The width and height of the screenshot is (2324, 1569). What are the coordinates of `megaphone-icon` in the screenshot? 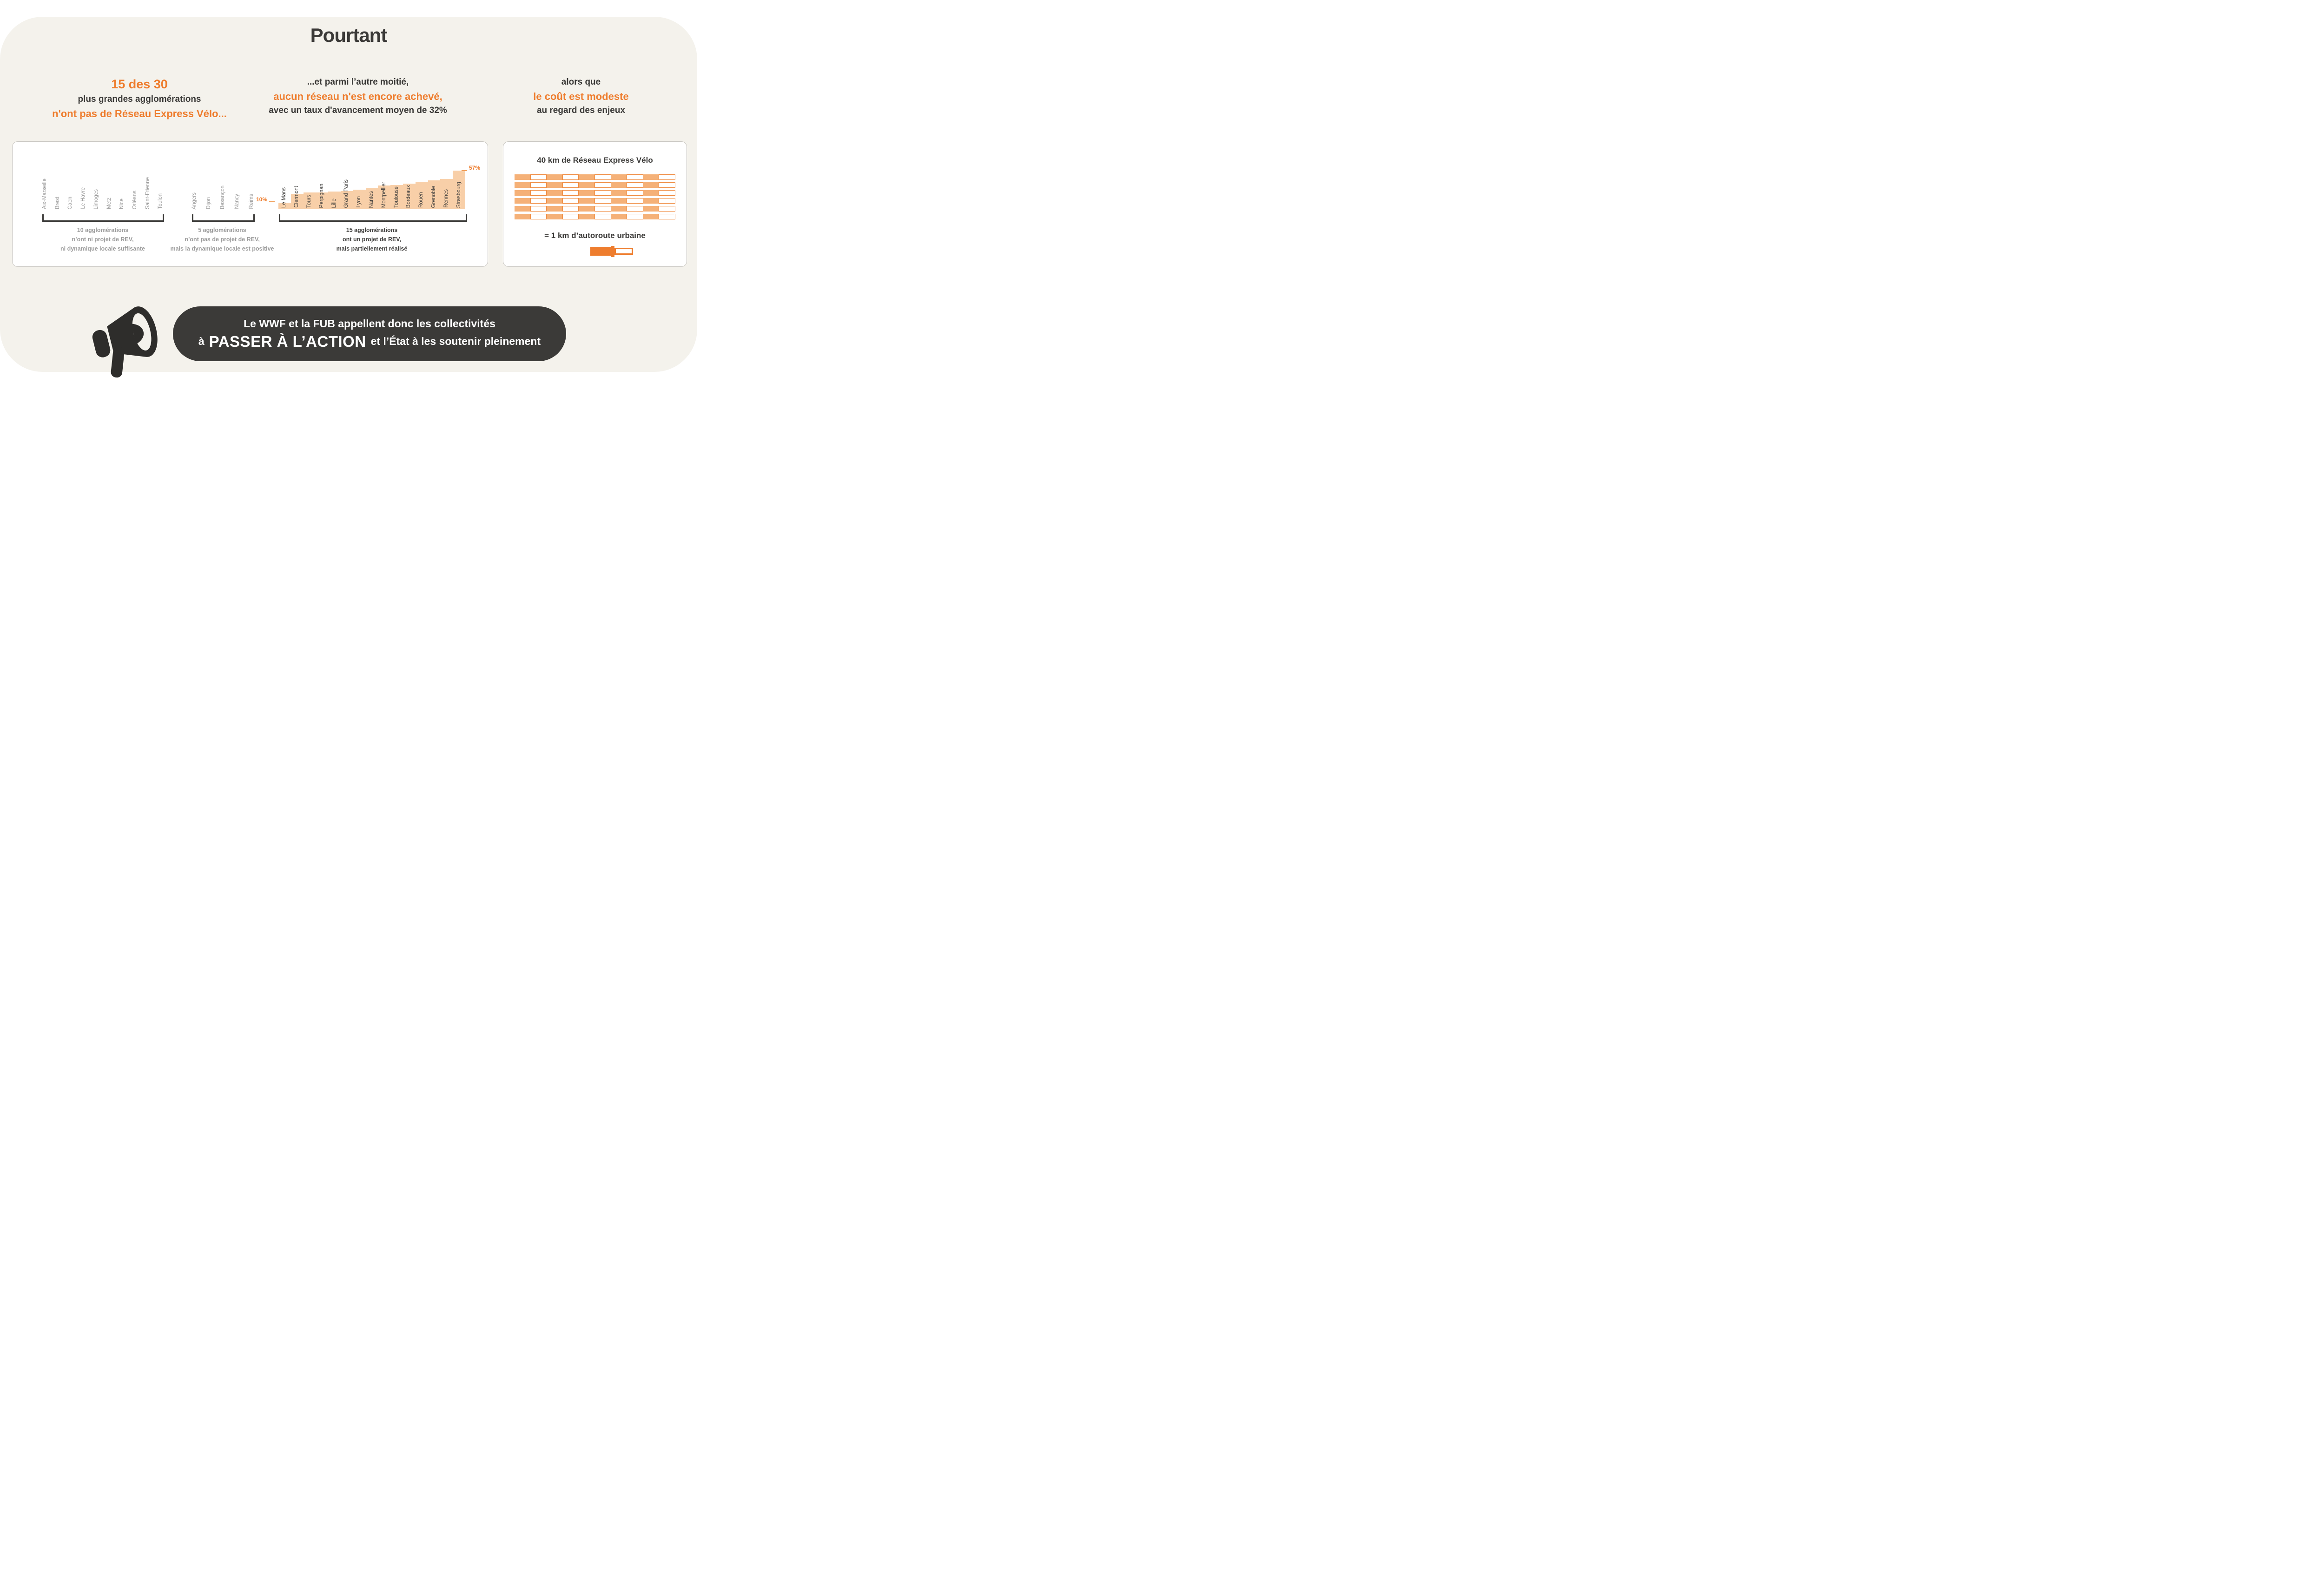 It's located at (125, 342).